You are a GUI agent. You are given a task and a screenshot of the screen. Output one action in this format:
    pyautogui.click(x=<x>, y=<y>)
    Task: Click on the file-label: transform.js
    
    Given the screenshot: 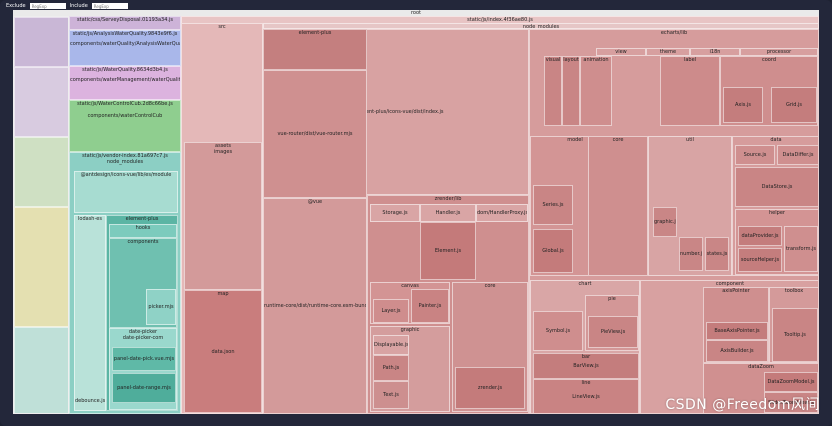 What is the action you would take?
    pyautogui.click(x=801, y=249)
    